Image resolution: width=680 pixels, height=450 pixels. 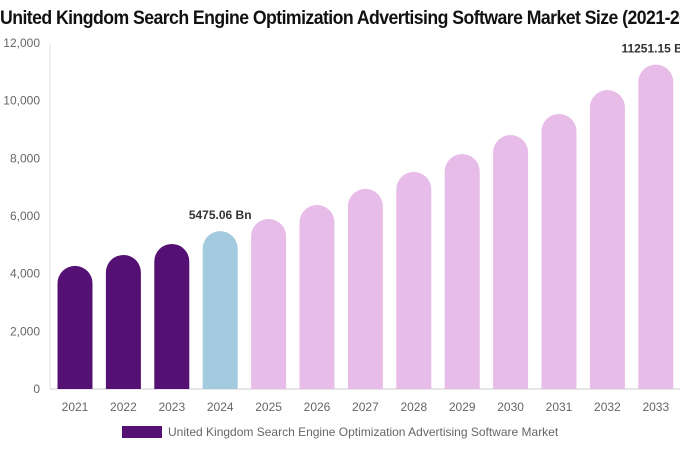 I want to click on legend-swatch, so click(x=142, y=432).